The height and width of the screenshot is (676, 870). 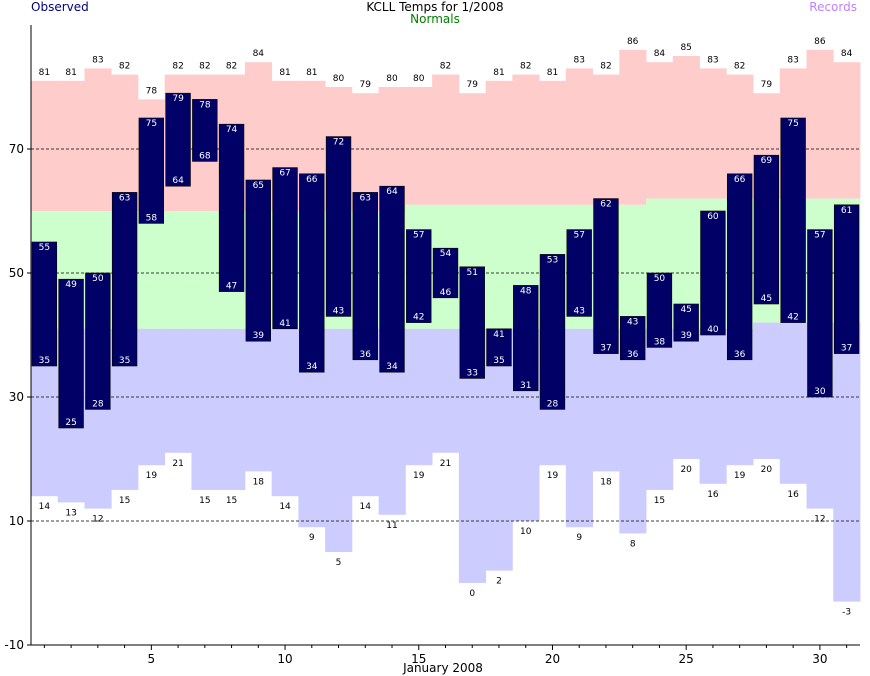 What do you see at coordinates (45, 507) in the screenshot?
I see `record-low-label-day-1: 14` at bounding box center [45, 507].